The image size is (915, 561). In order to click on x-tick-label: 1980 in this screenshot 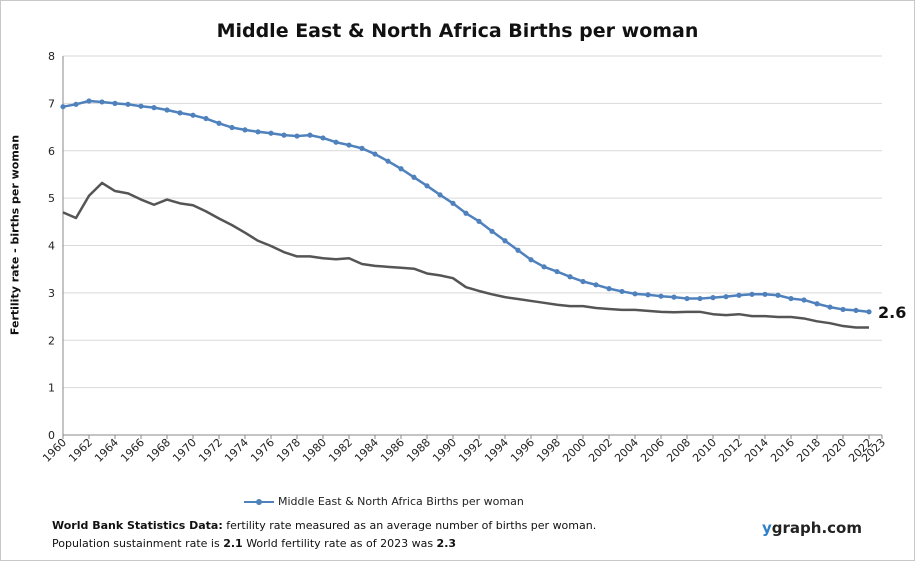, I will do `click(314, 450)`.